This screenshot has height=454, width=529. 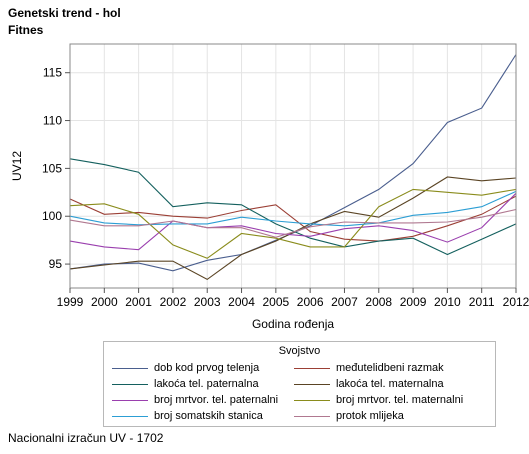 I want to click on y-tick-label: 110, so click(x=52, y=121).